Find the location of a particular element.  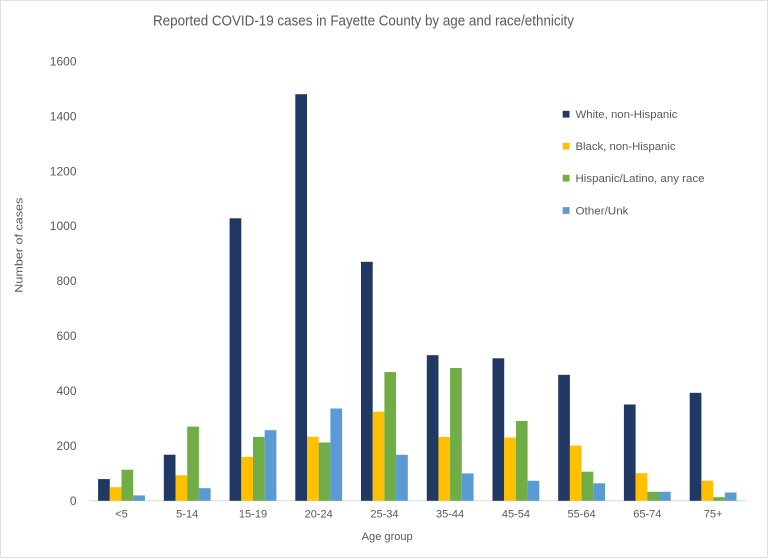

svg-text: 65-74 is located at coordinates (647, 515).